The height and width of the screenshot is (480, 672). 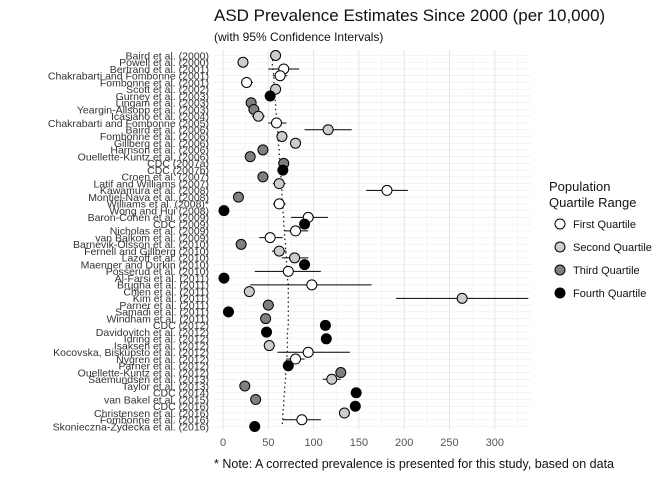 I want to click on study-label: Fombonne et al. (2016), so click(x=154, y=421).